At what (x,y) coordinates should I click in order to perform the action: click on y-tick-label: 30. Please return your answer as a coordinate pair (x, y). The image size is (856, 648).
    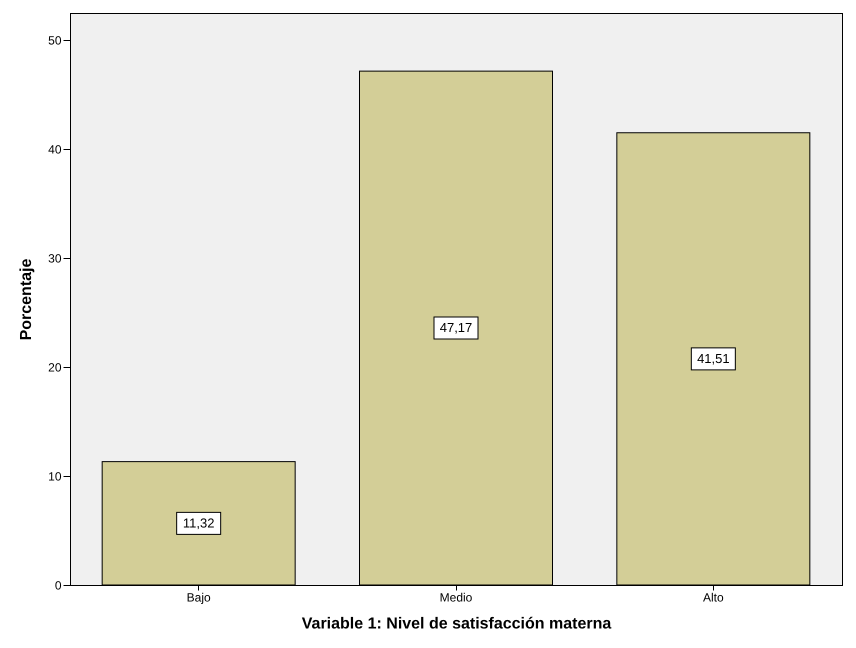
    Looking at the image, I should click on (55, 259).